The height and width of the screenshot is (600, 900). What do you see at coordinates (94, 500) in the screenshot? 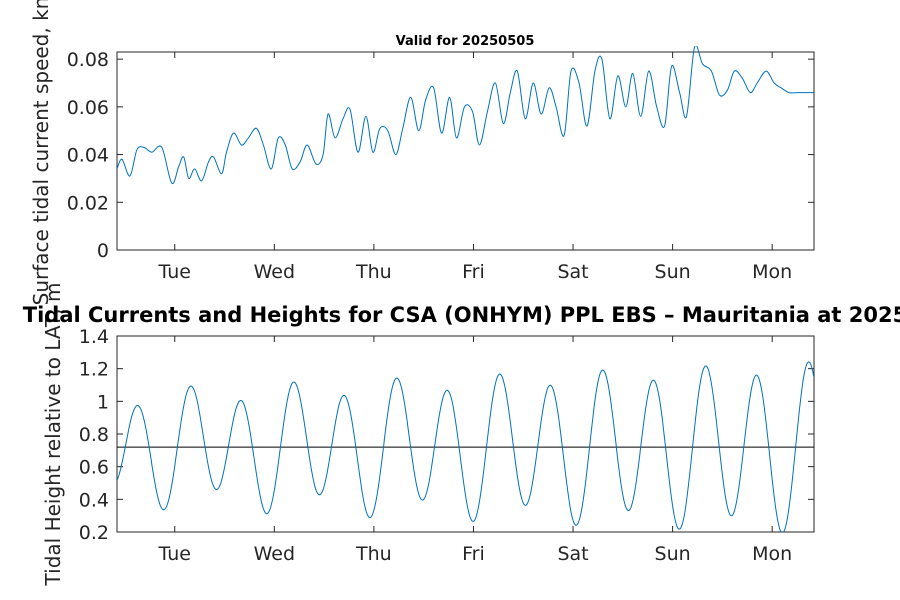
I see `y-tick-label: 0.4` at bounding box center [94, 500].